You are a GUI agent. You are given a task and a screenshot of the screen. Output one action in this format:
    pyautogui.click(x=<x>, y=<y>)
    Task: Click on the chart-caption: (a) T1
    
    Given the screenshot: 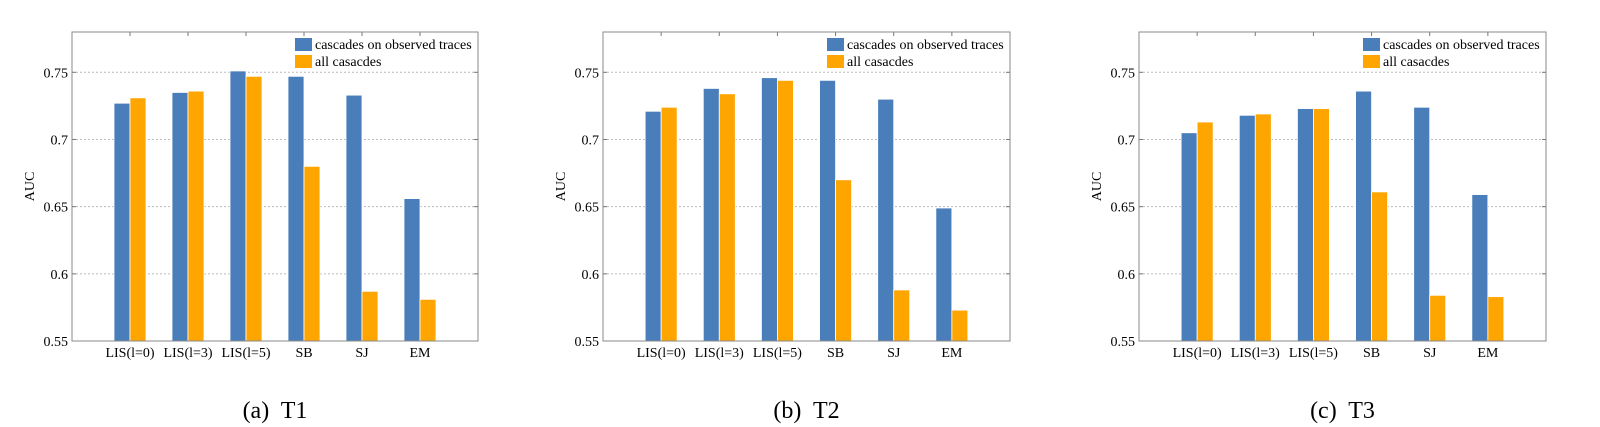 What is the action you would take?
    pyautogui.click(x=275, y=411)
    